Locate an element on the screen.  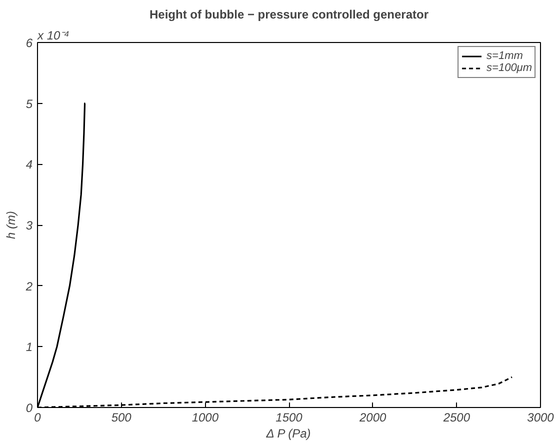
y-tick-label: 2 is located at coordinates (28, 286).